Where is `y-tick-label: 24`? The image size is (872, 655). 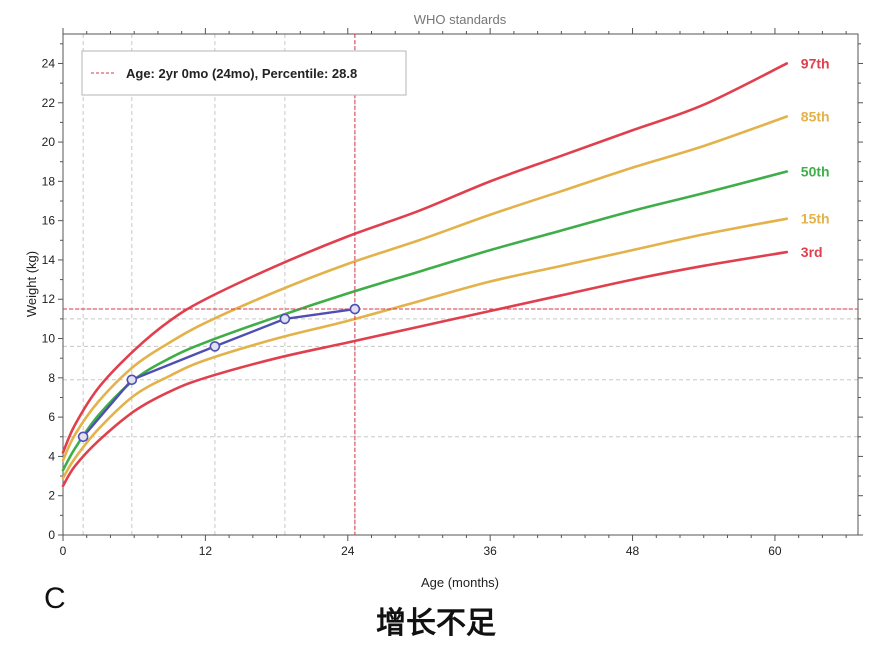
y-tick-label: 24 is located at coordinates (49, 63).